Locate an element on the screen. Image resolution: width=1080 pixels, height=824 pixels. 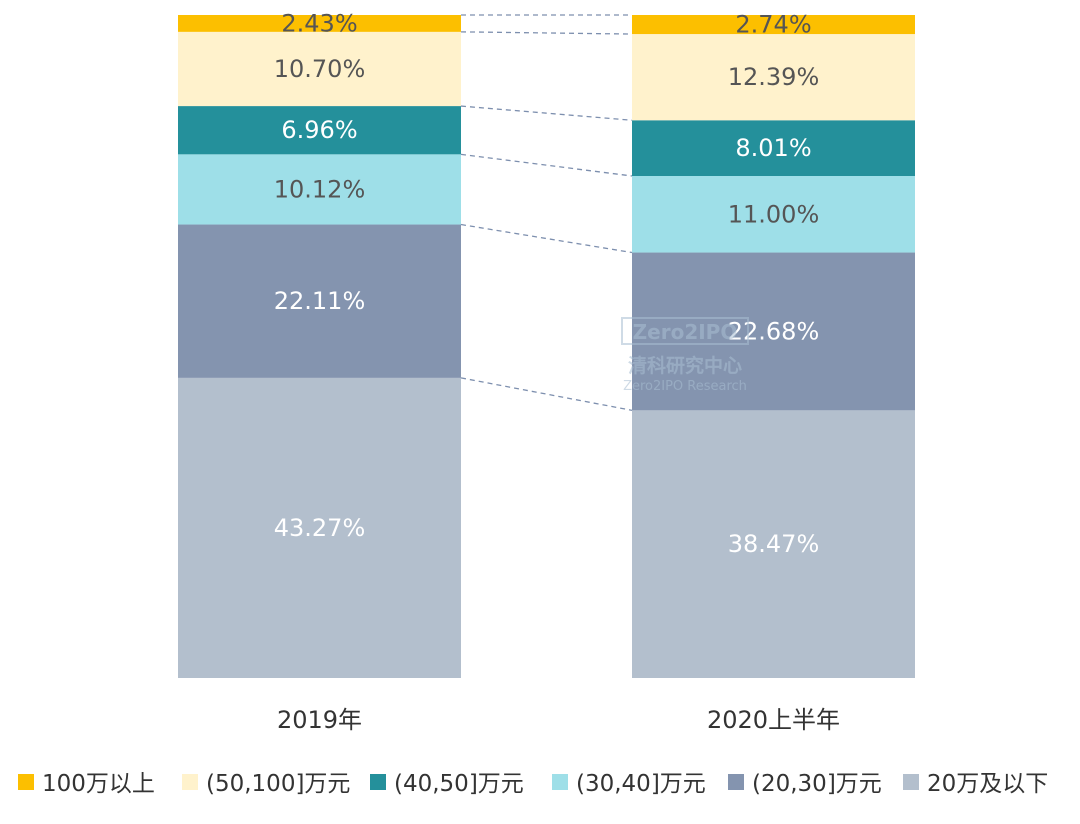
data-label: 22.11% is located at coordinates (320, 301).